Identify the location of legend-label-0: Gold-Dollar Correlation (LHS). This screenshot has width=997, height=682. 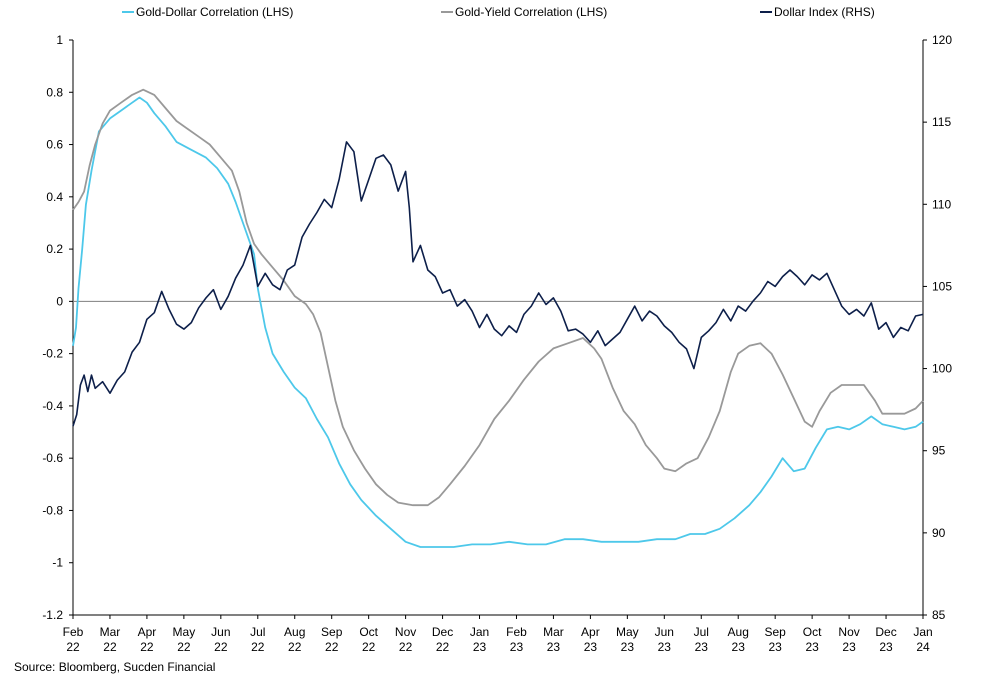
(214, 12).